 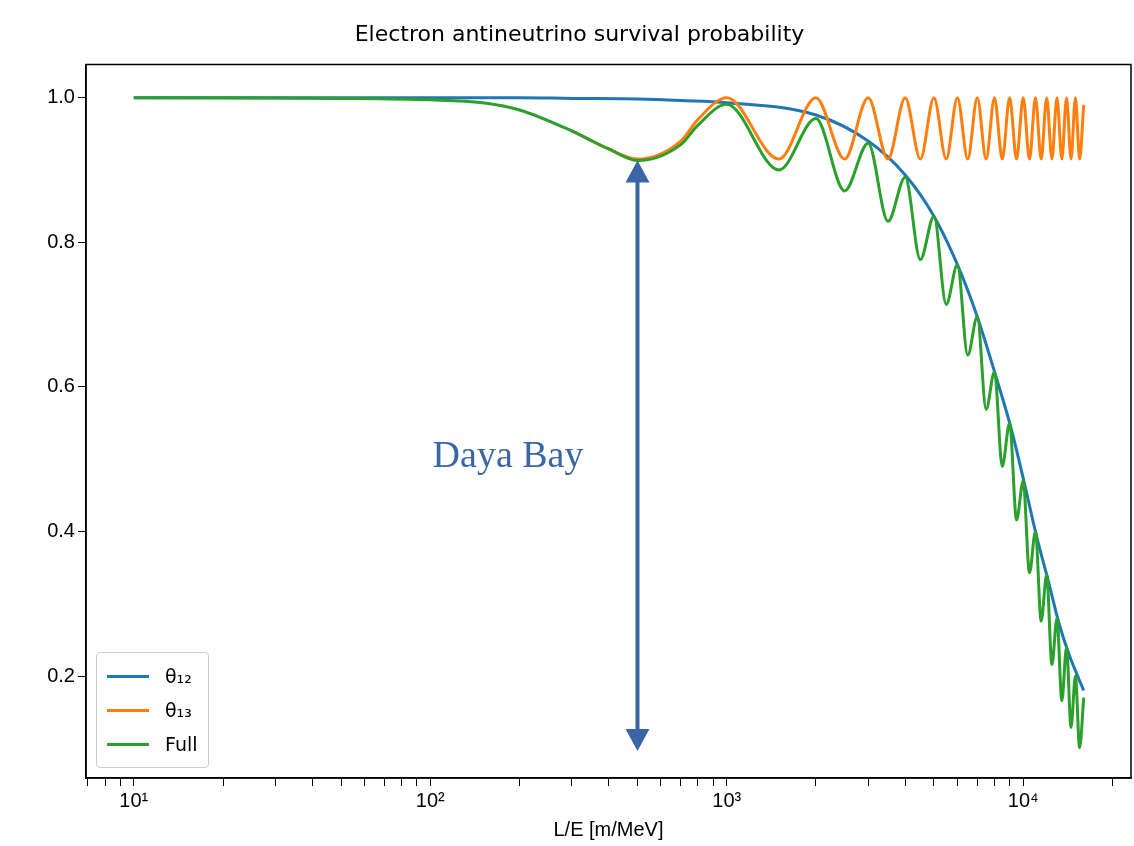 What do you see at coordinates (608, 828) in the screenshot?
I see `x-axis-title: L/E [m/MeV]` at bounding box center [608, 828].